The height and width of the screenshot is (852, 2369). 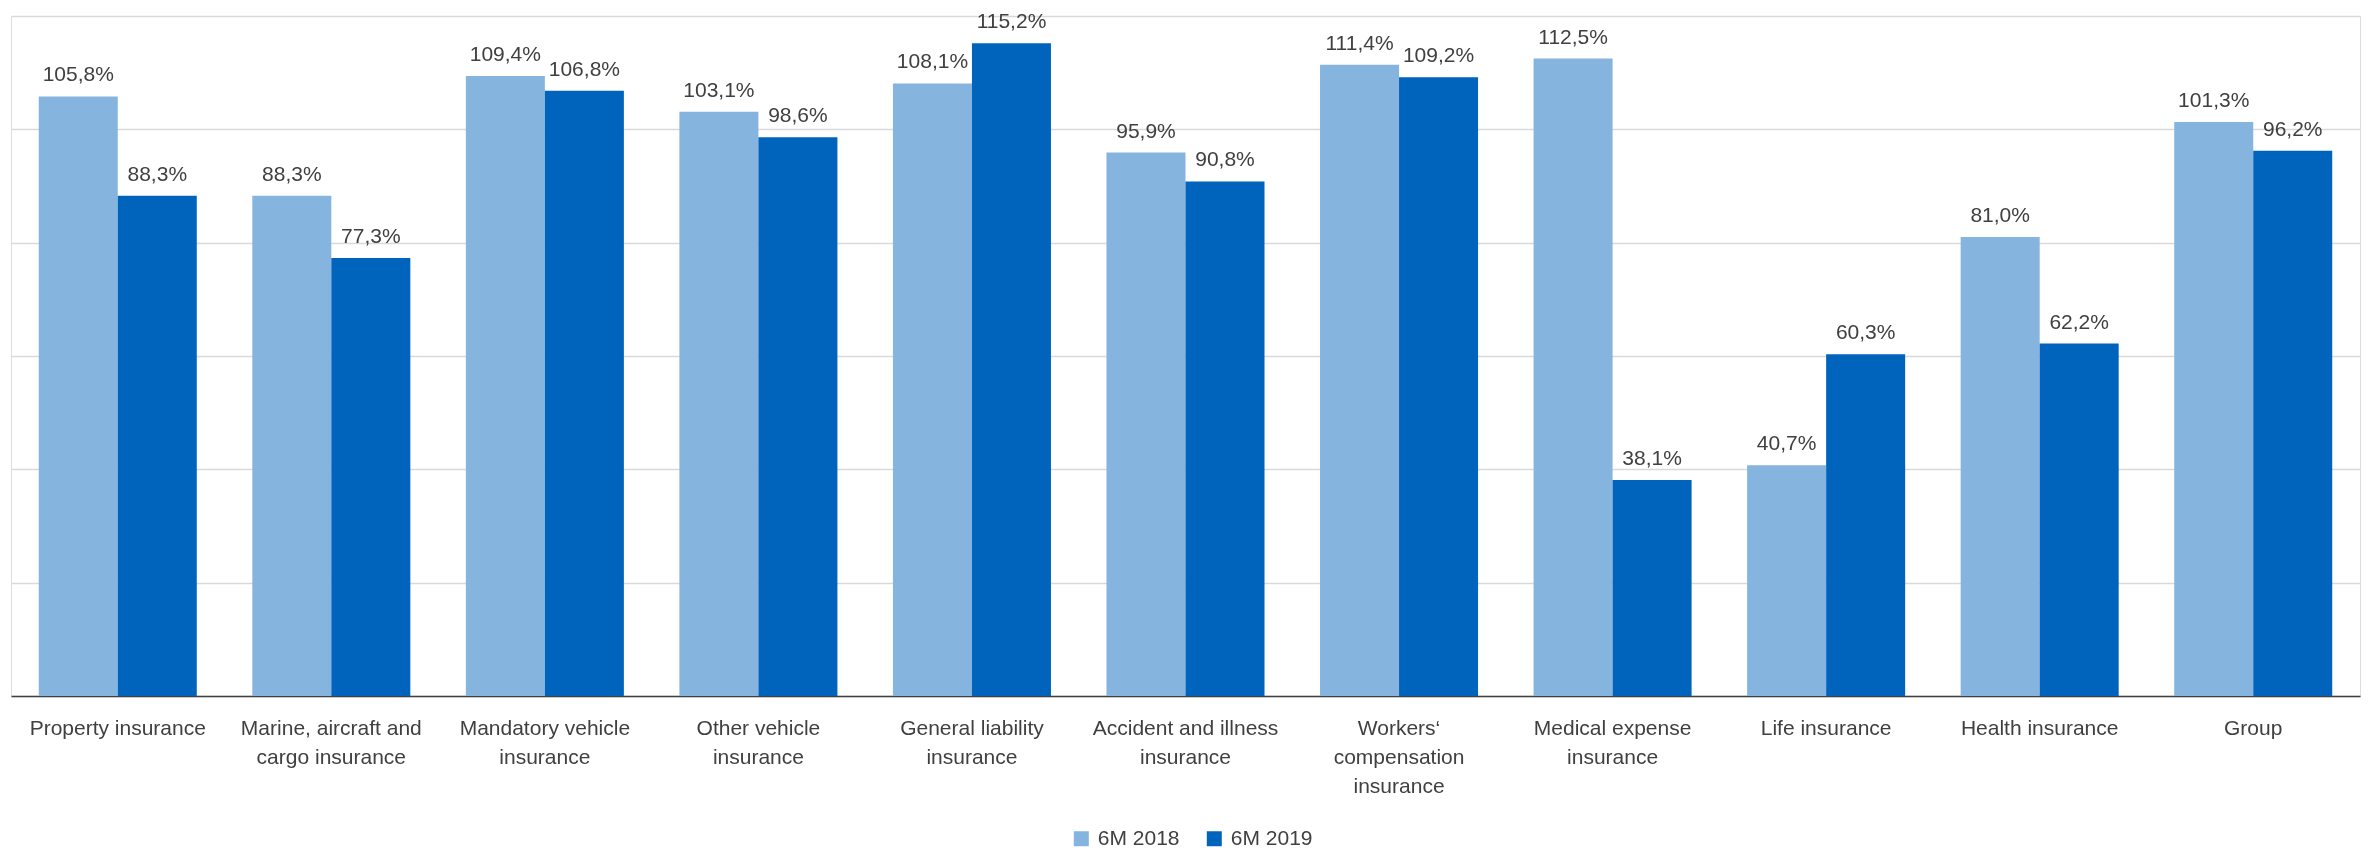 I want to click on data-label: 62,2%, so click(x=2079, y=321).